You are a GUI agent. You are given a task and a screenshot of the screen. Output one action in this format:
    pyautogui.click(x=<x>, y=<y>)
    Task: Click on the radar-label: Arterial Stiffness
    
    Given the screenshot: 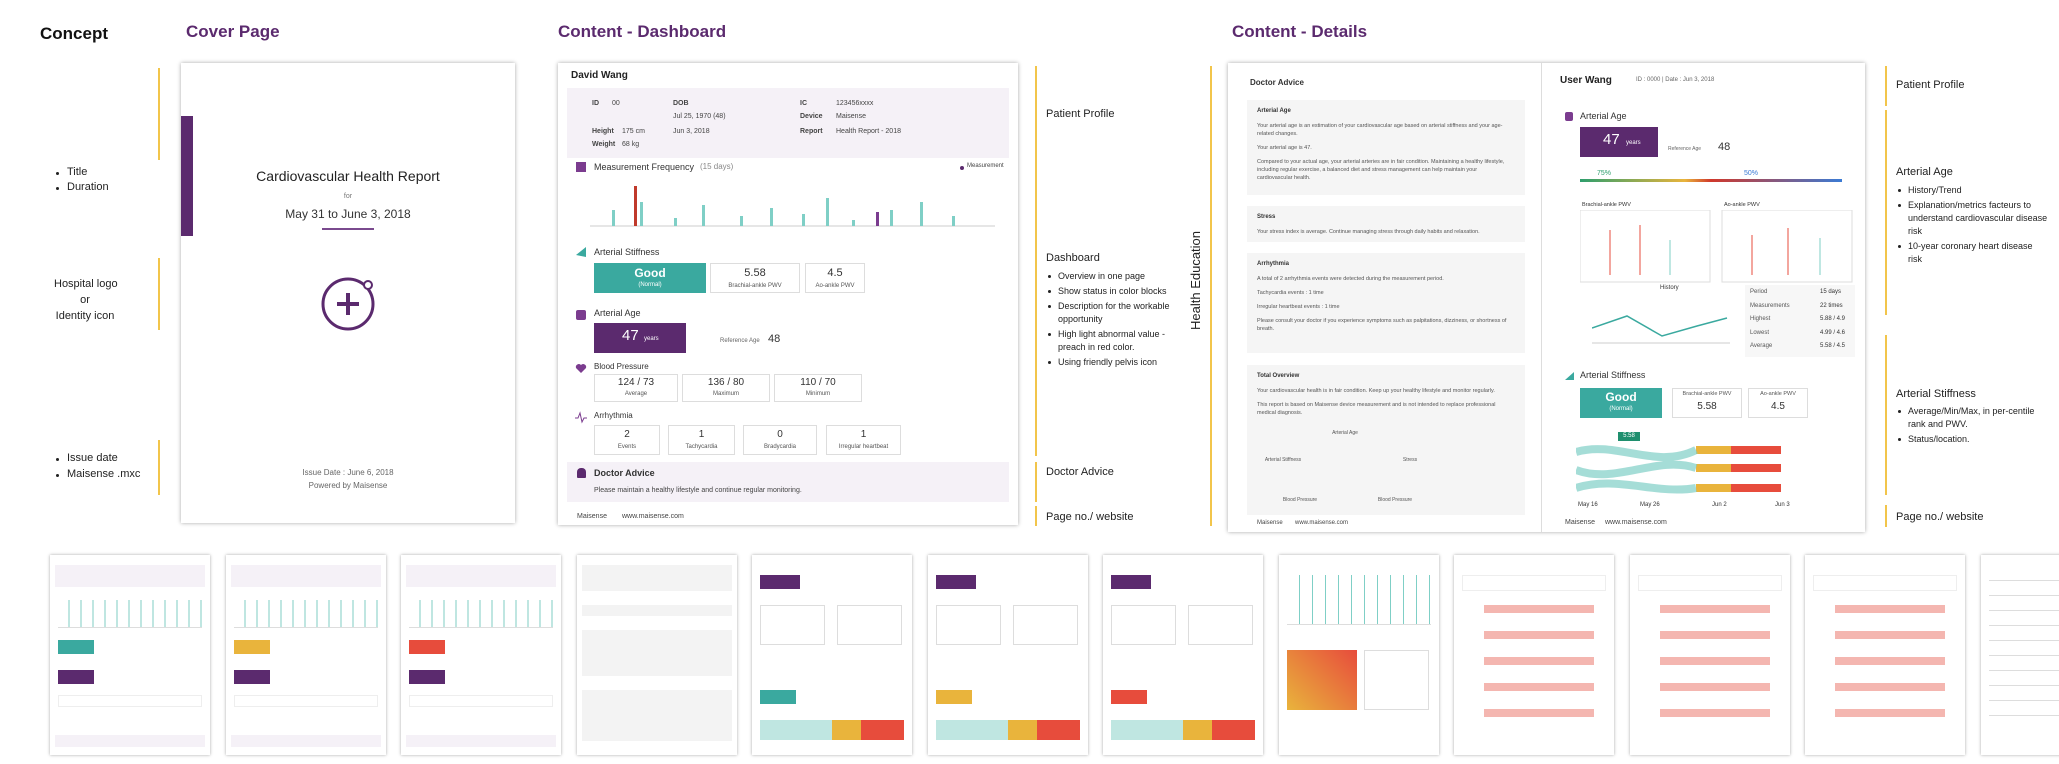 What is the action you would take?
    pyautogui.click(x=1283, y=460)
    